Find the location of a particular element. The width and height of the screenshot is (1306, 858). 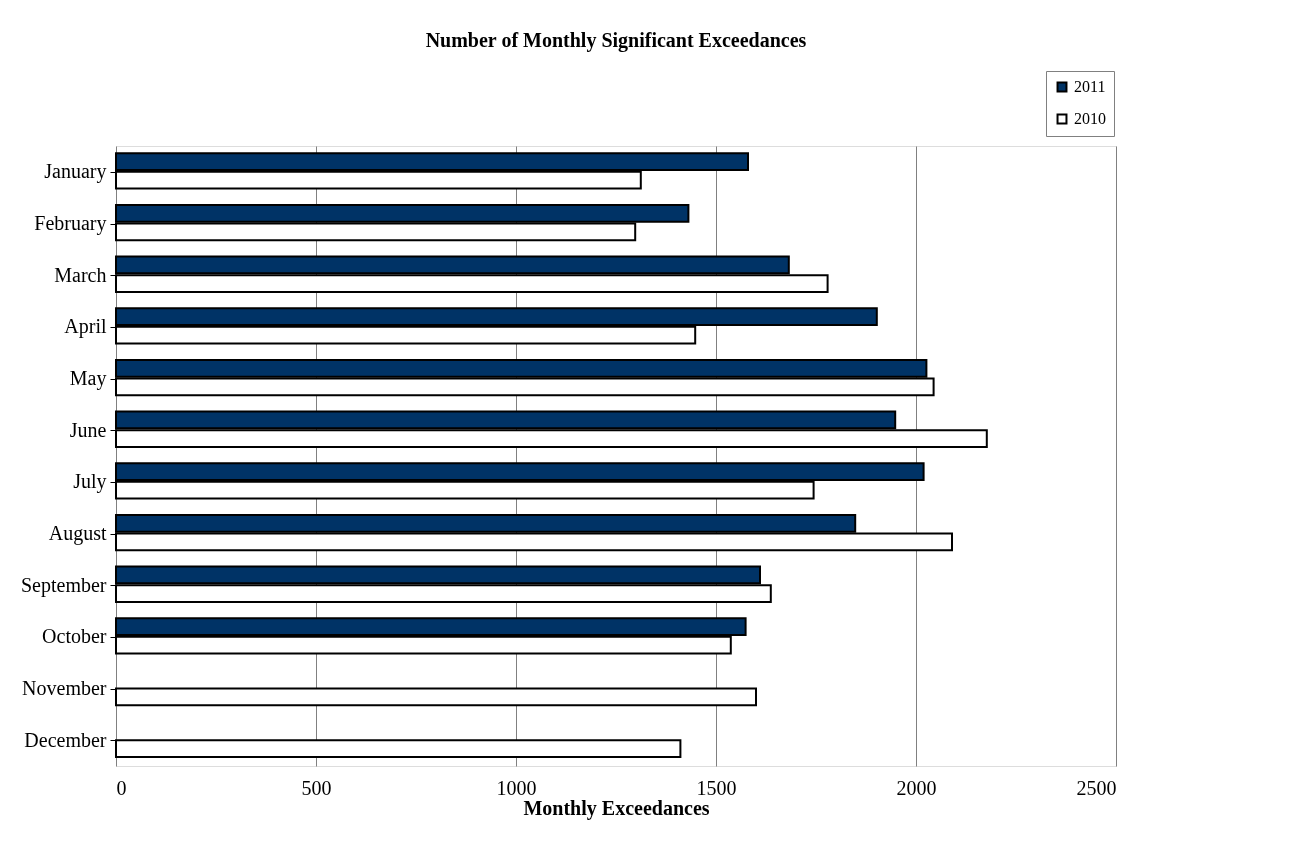

y-tick-label: October is located at coordinates (74, 636).